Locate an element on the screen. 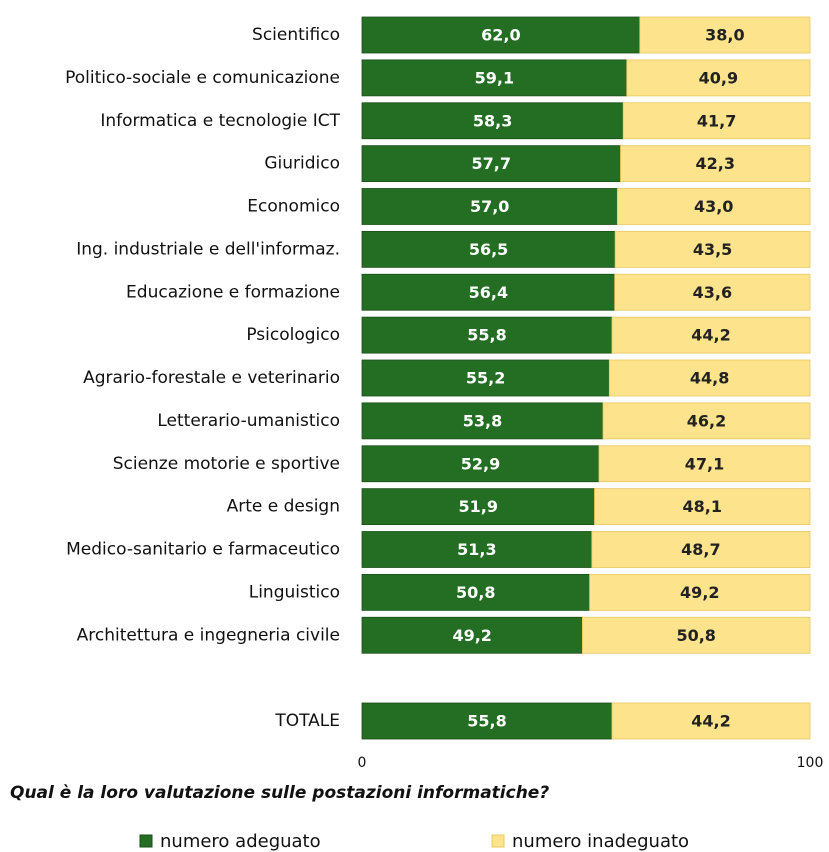  value-label: 56,5 is located at coordinates (488, 249).